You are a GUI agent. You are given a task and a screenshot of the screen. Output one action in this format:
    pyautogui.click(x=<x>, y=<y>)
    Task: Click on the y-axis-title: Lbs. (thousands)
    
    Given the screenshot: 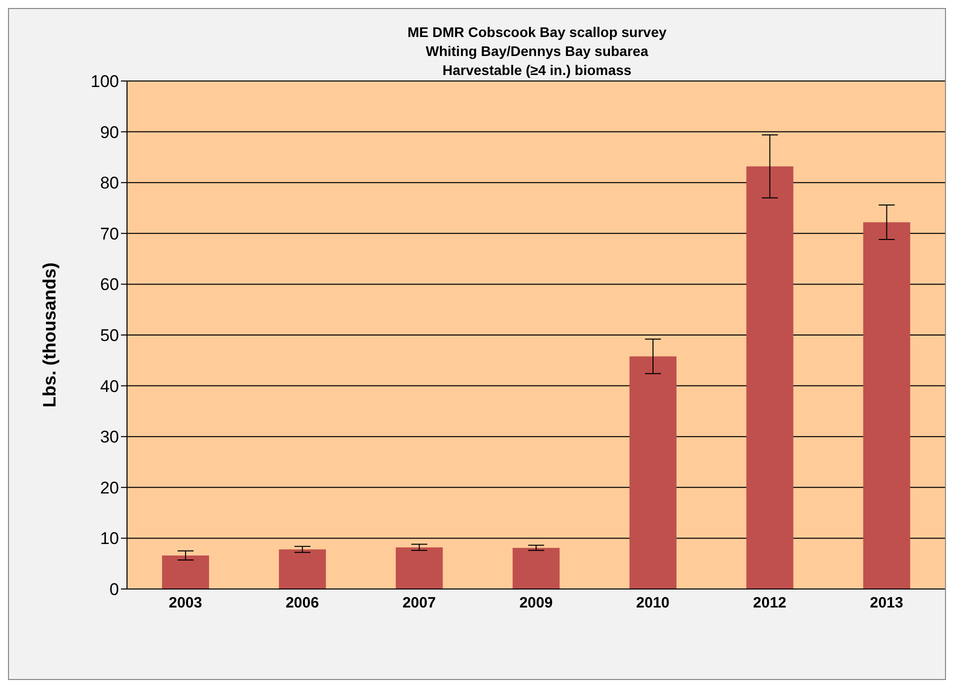 What is the action you would take?
    pyautogui.click(x=49, y=335)
    